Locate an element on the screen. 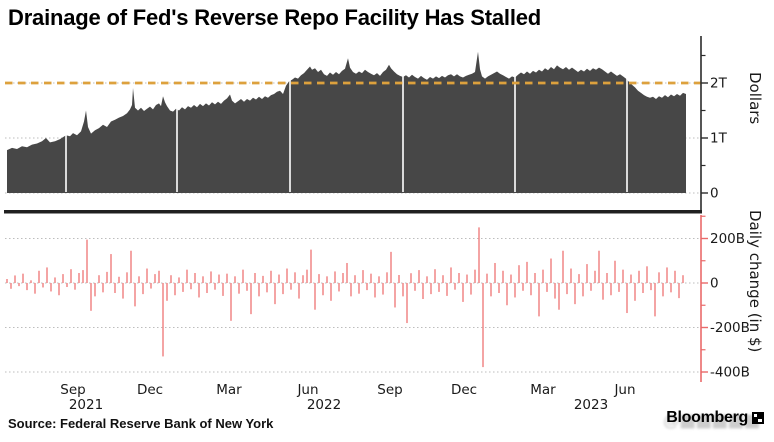 The height and width of the screenshot is (442, 774). panel-separator is located at coordinates (353, 212).